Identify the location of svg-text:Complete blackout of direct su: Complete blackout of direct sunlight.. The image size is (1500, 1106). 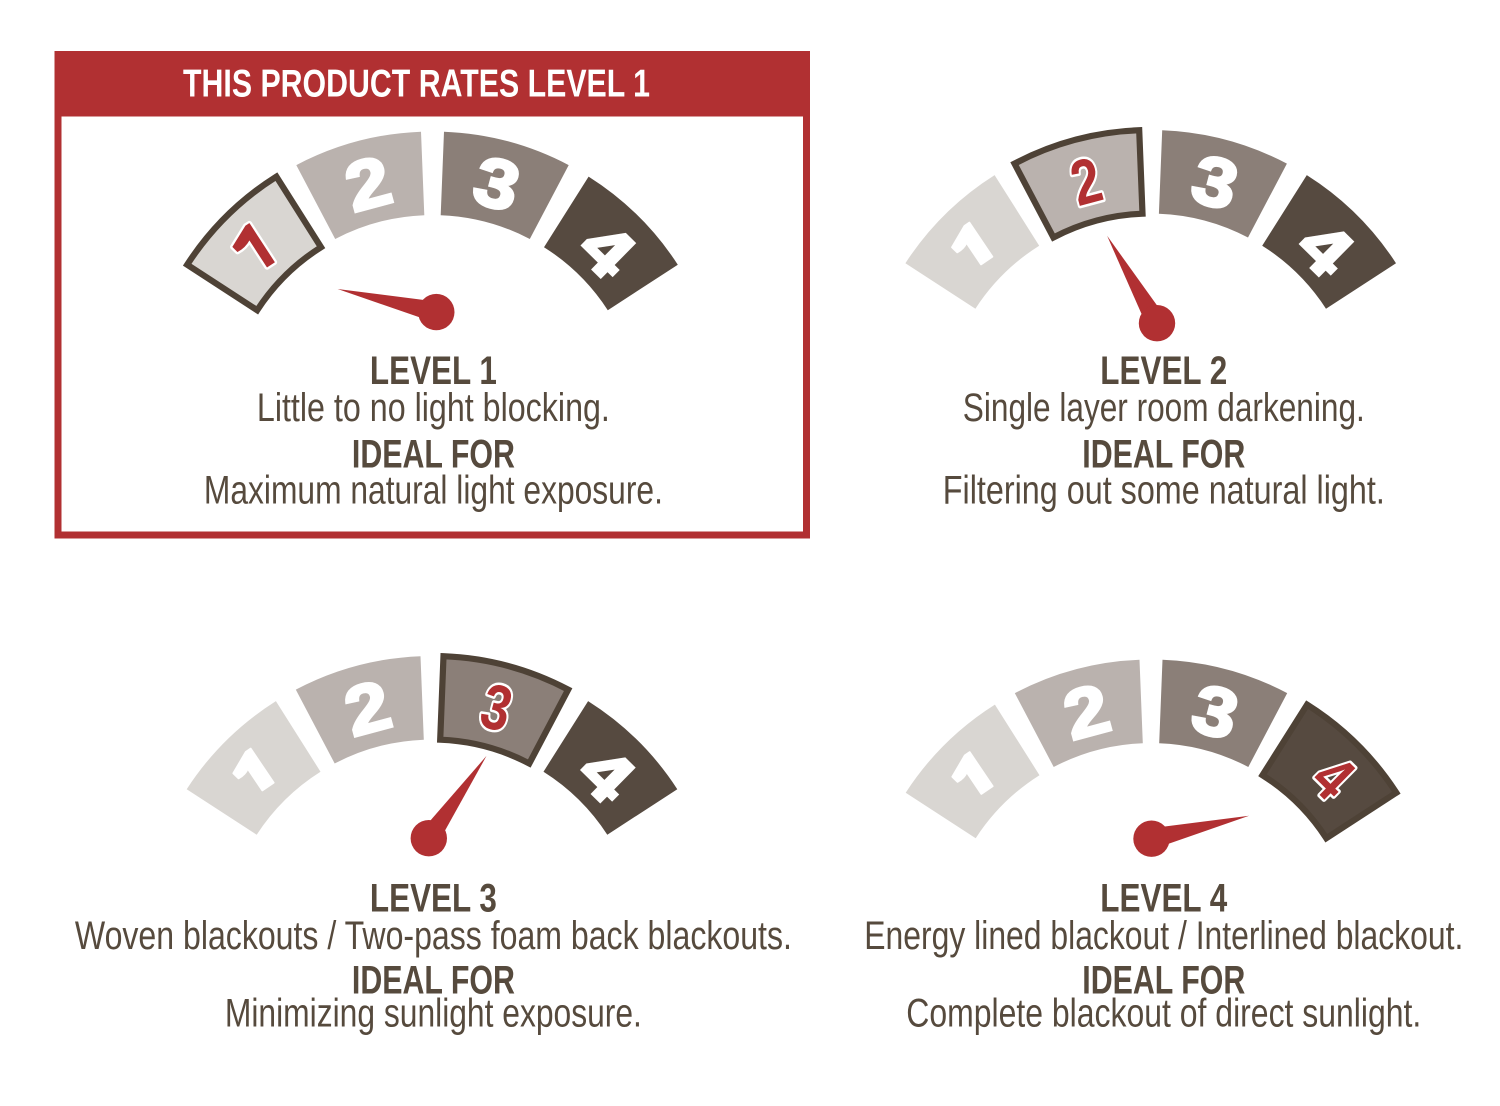
(1163, 1014).